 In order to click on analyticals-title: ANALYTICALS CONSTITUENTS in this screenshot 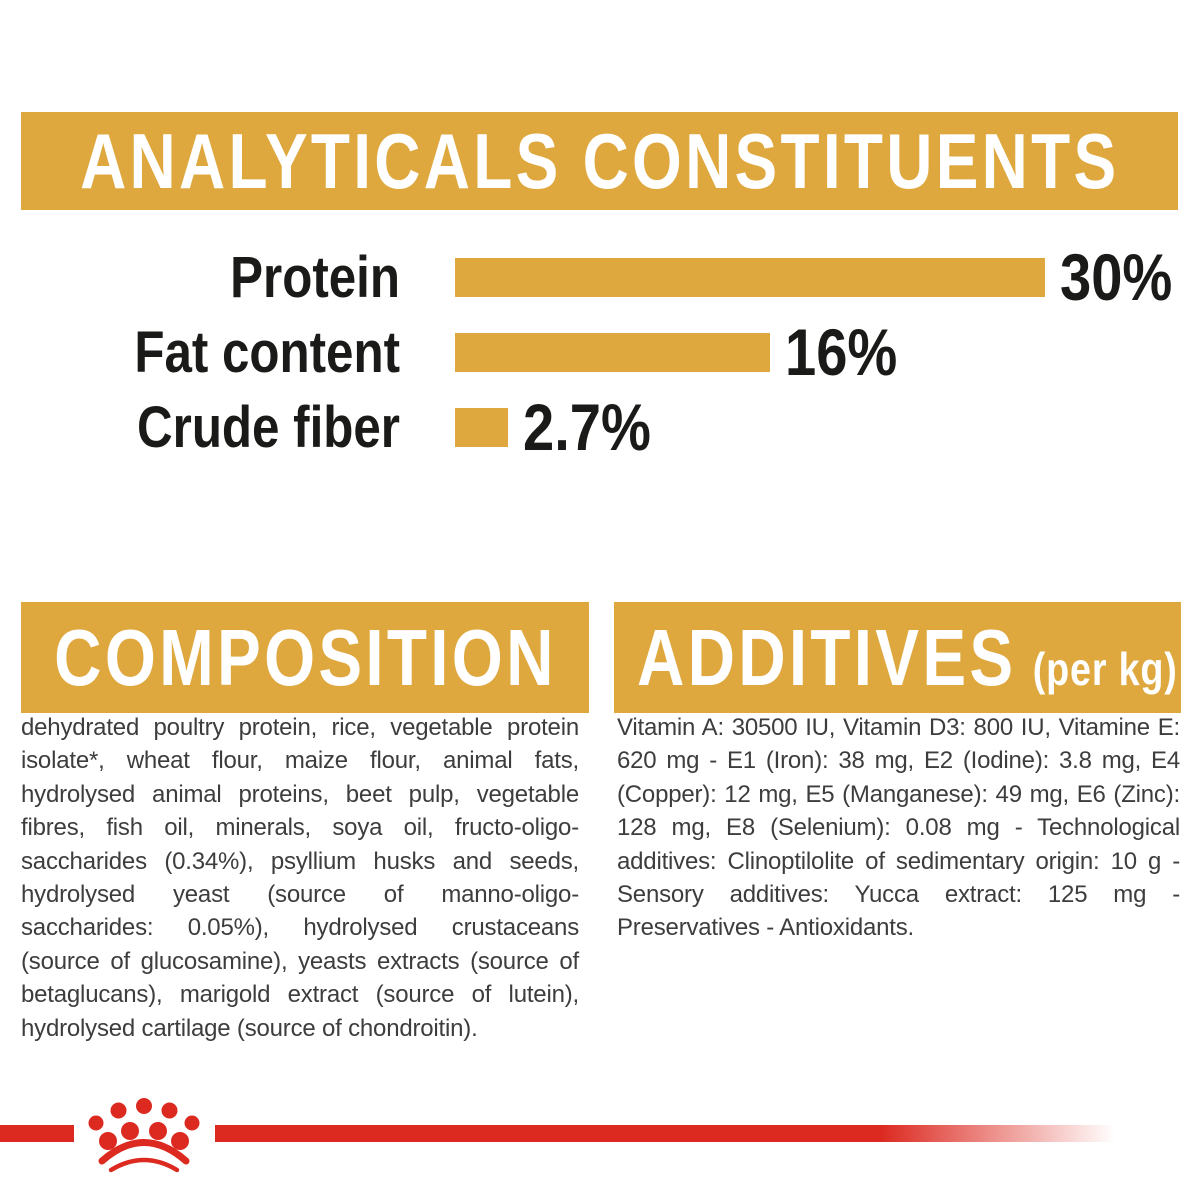, I will do `click(599, 161)`.